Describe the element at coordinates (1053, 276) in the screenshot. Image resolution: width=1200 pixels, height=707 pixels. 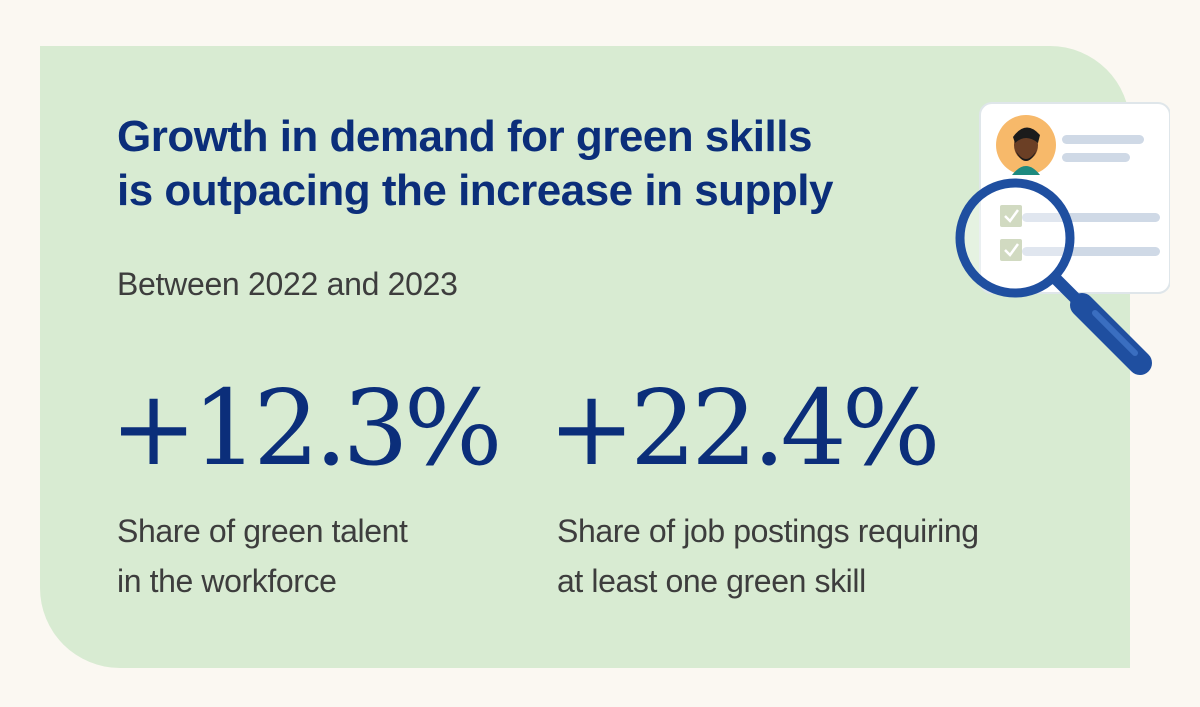
I see `magnifying-glass-icon` at that location.